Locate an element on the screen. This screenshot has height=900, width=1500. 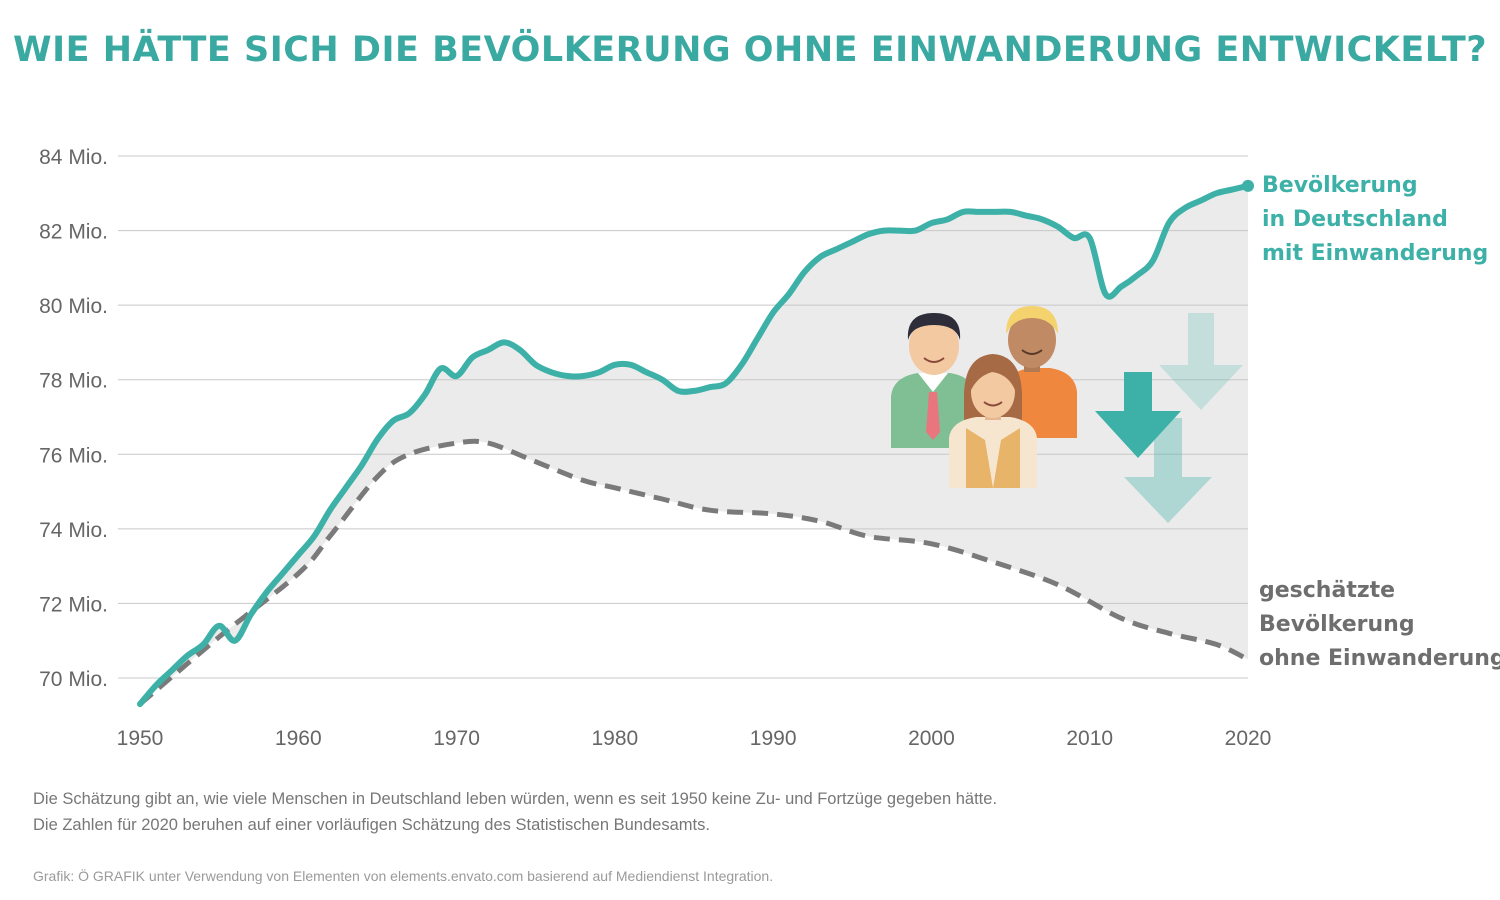
y-tick-label: 78 Mio. is located at coordinates (73, 381).